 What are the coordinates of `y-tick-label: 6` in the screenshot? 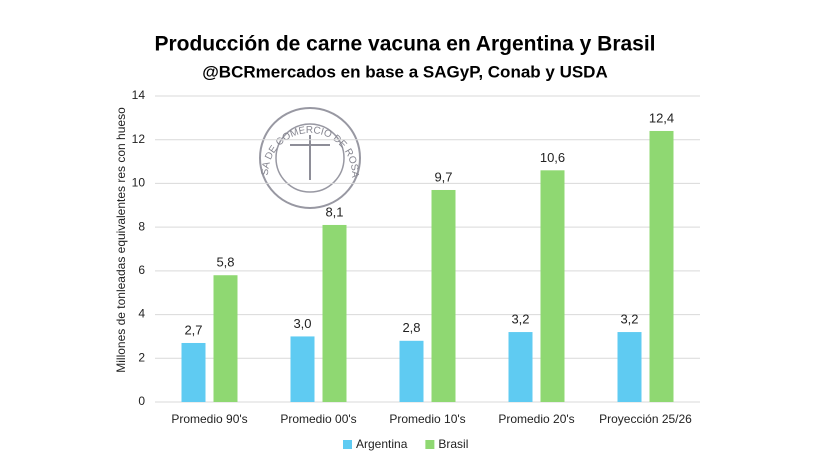 It's located at (141, 270).